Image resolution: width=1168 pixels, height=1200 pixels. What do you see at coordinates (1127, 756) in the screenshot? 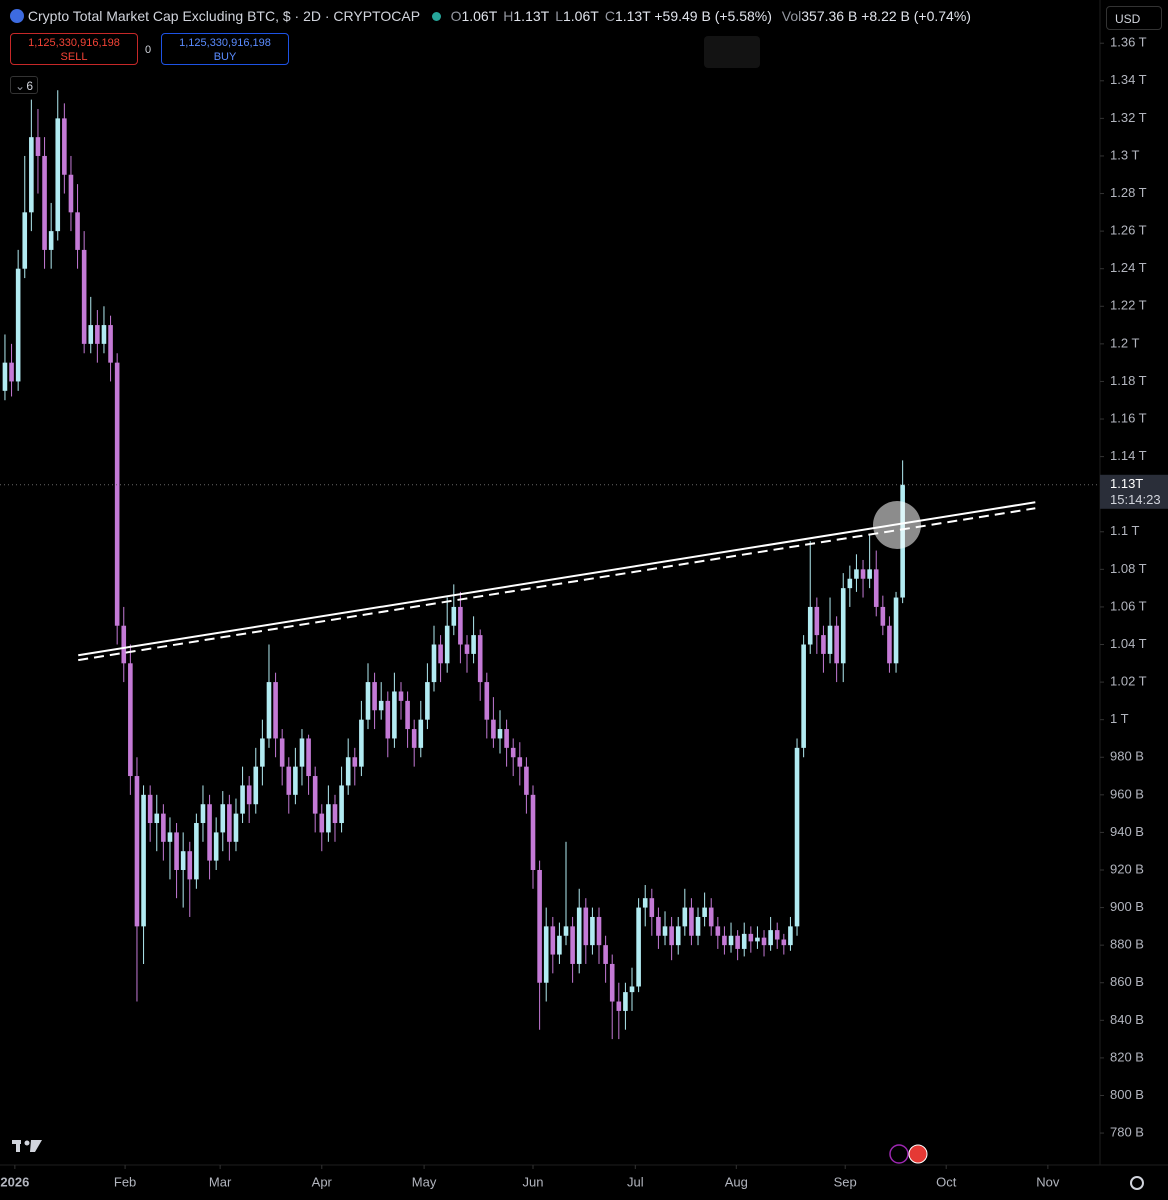
I see `y-tick-label: 980 B` at bounding box center [1127, 756].